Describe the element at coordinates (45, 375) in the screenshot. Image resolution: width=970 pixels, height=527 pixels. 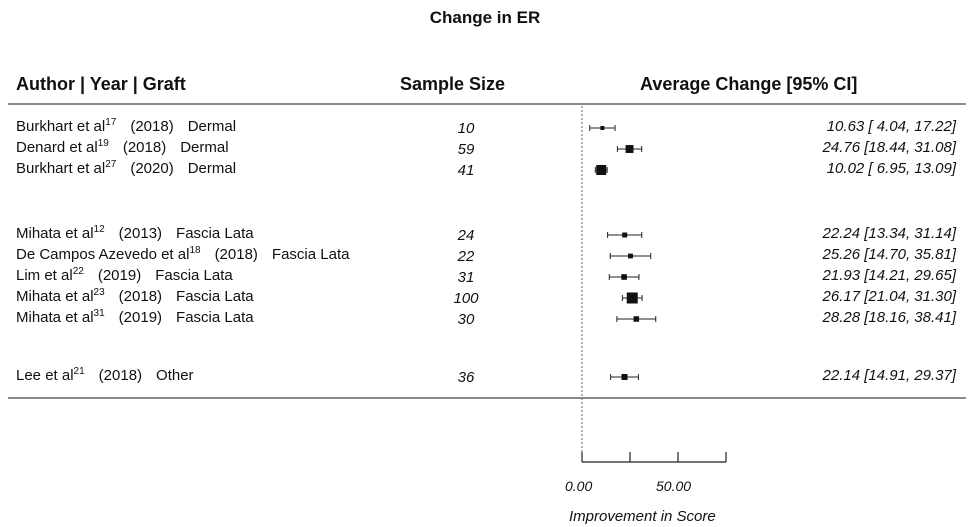
I see `study-author: Lee et al` at that location.